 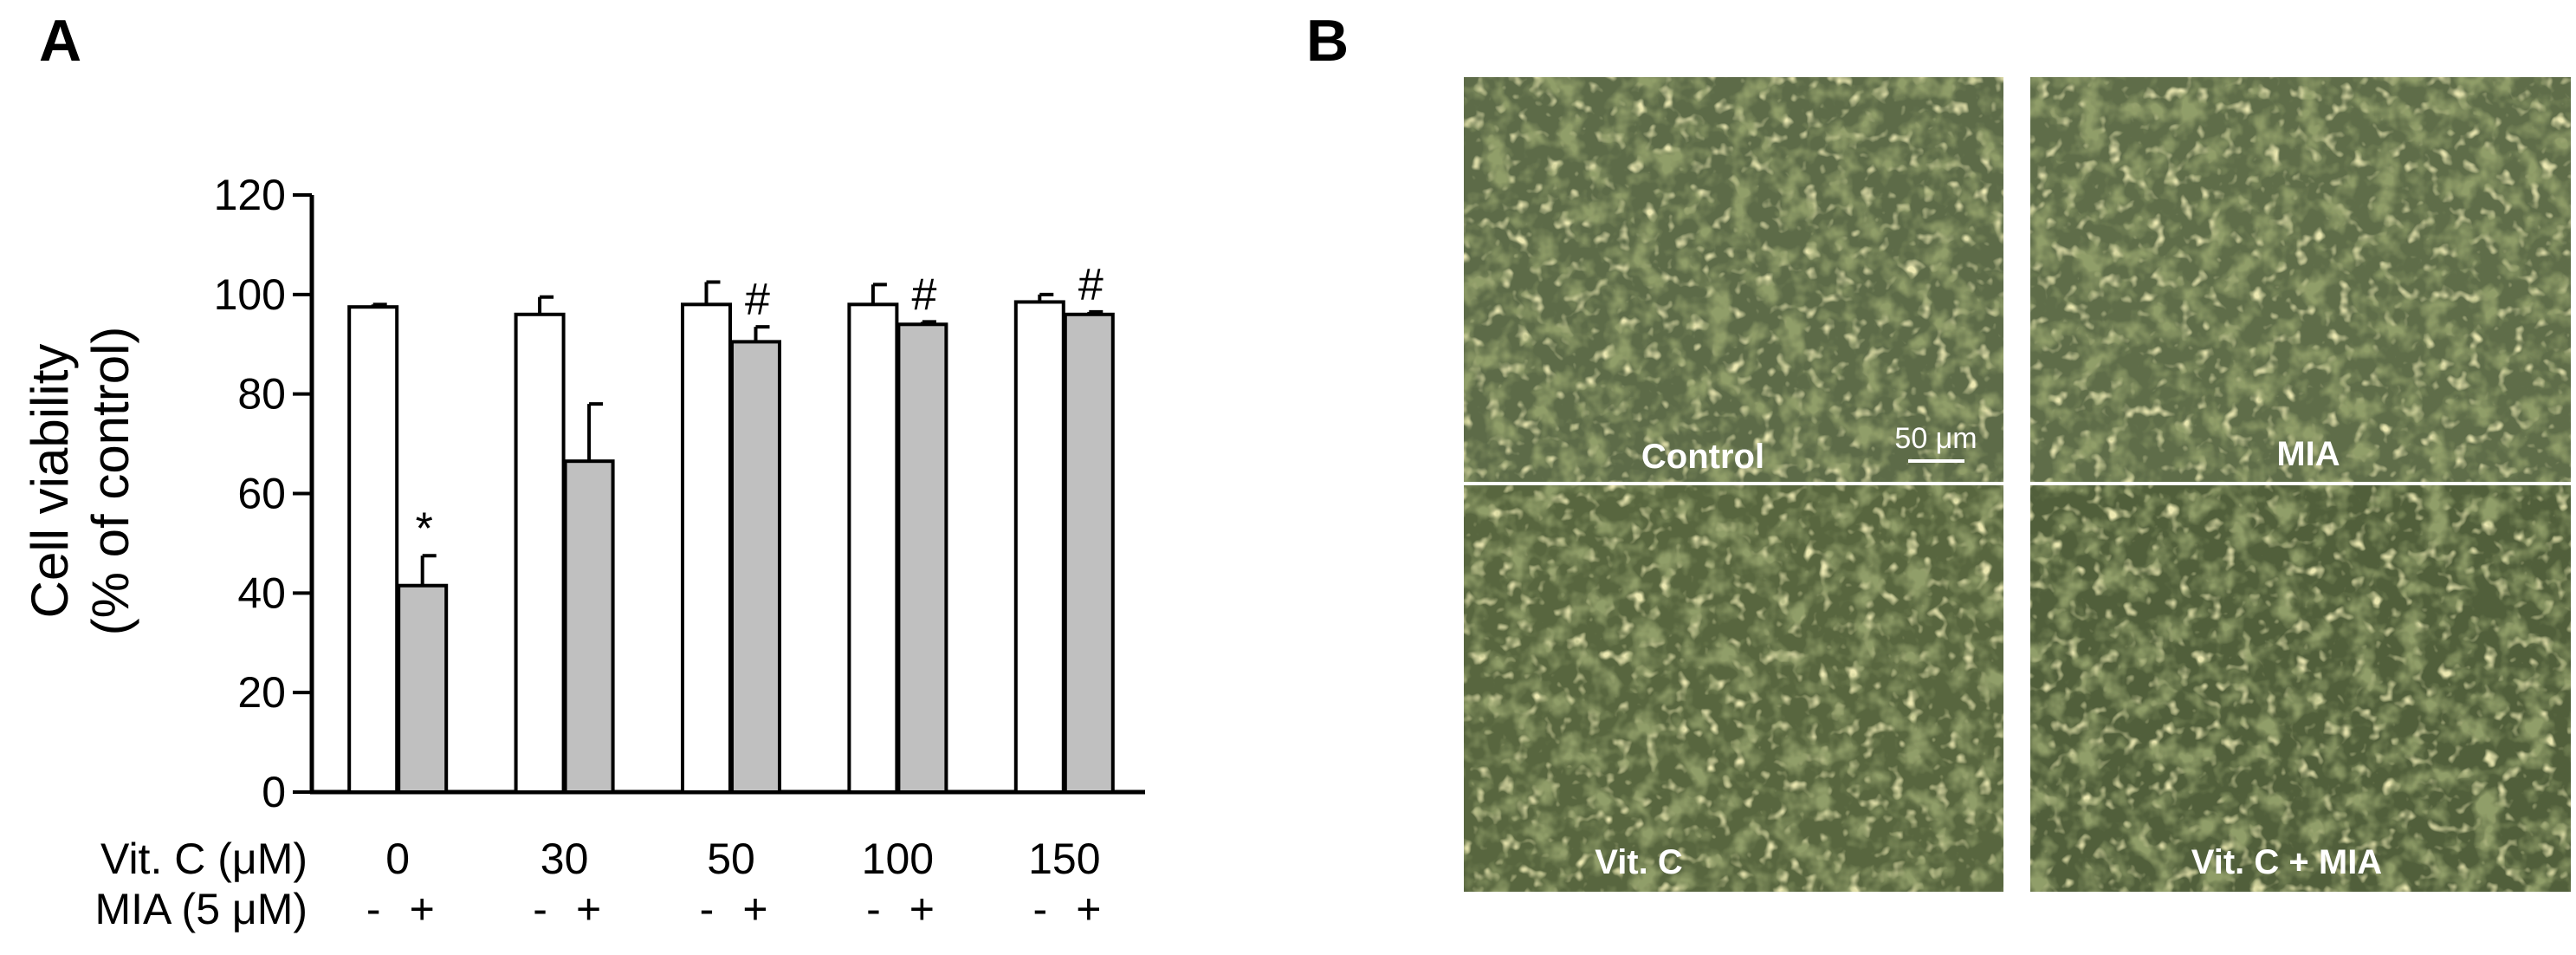 I want to click on y-axis-label-line1: Cell viability, so click(x=50, y=482).